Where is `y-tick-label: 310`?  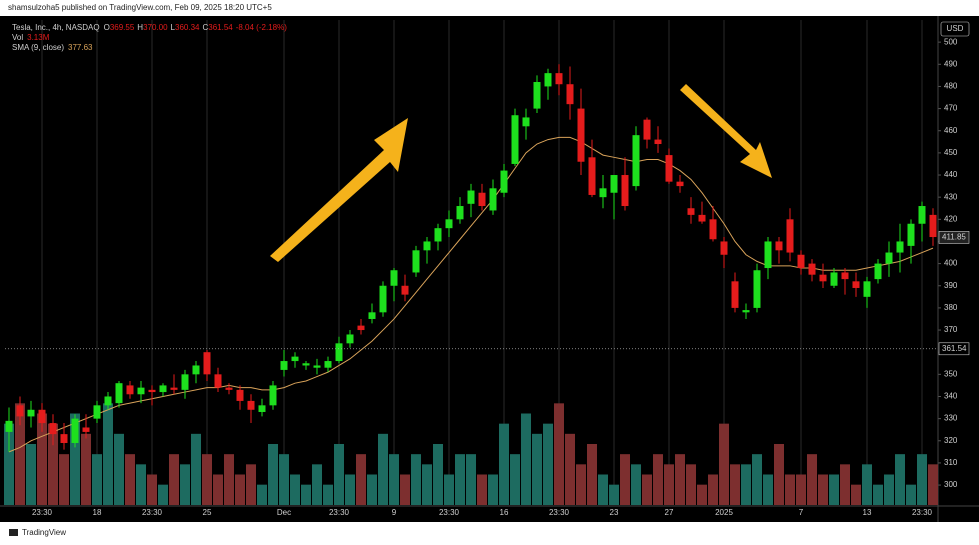
y-tick-label: 310 is located at coordinates (951, 462).